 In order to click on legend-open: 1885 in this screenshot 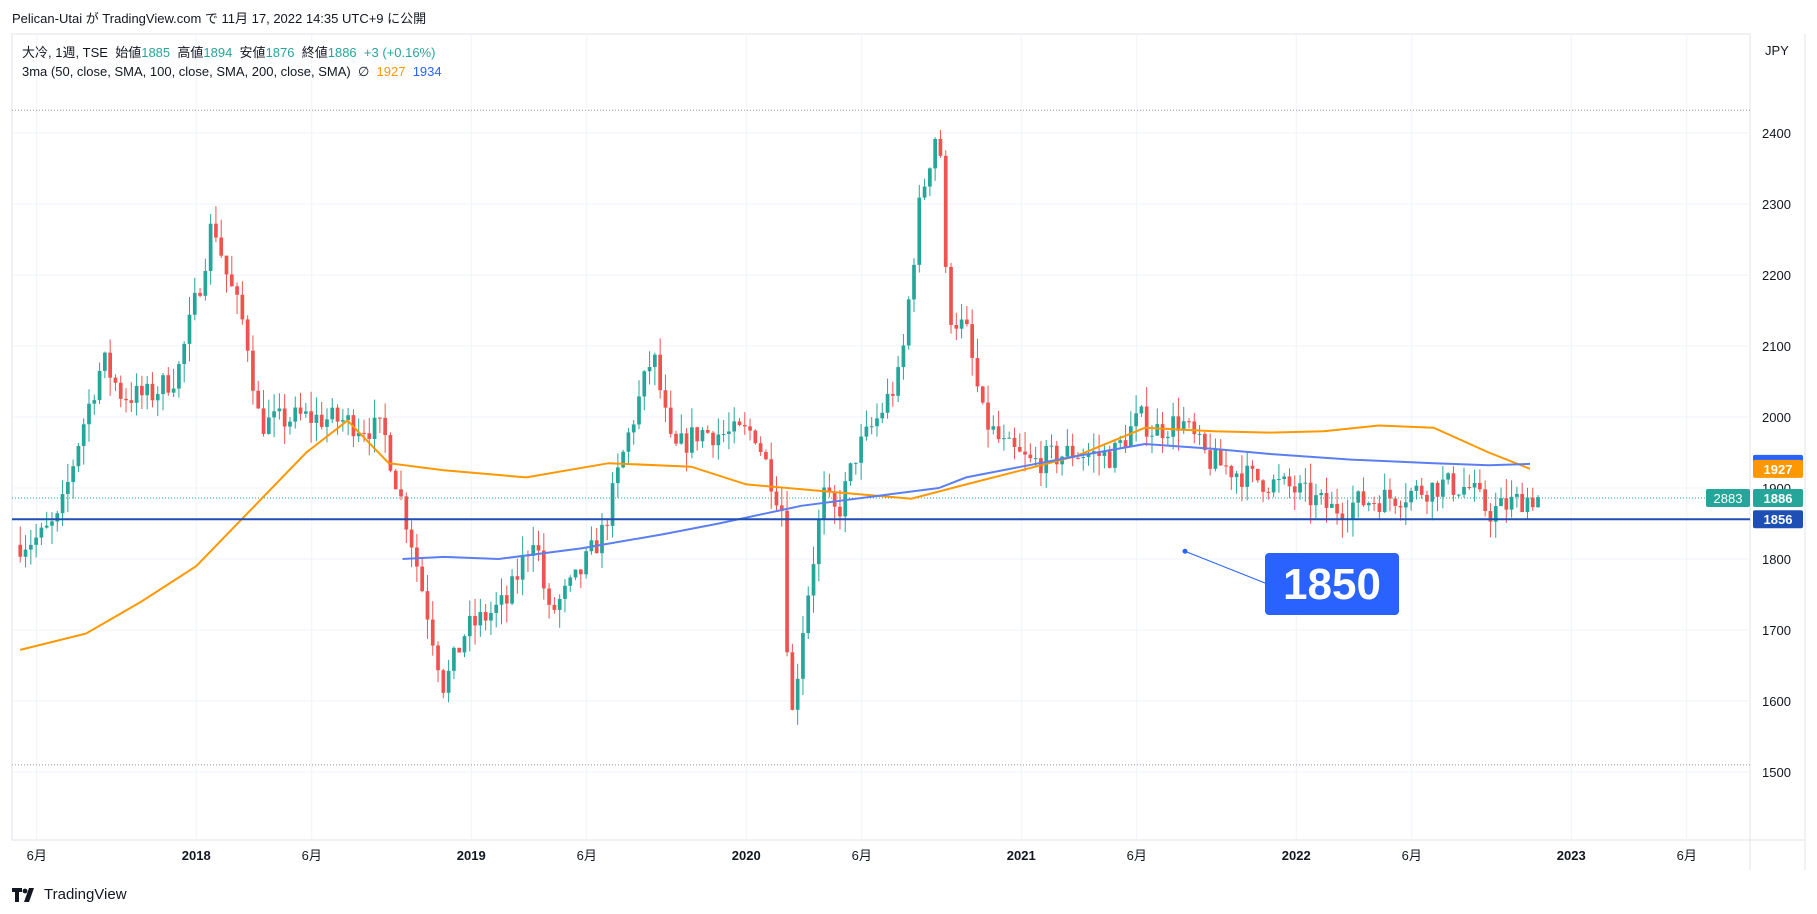, I will do `click(156, 52)`.